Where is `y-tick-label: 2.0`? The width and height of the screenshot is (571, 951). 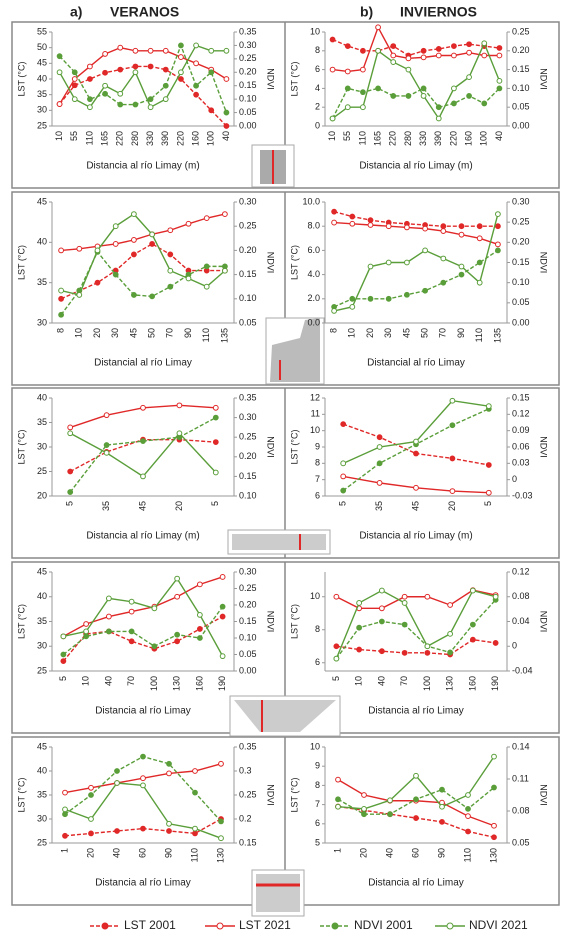
y-tick-label: 2.0 is located at coordinates (313, 298).